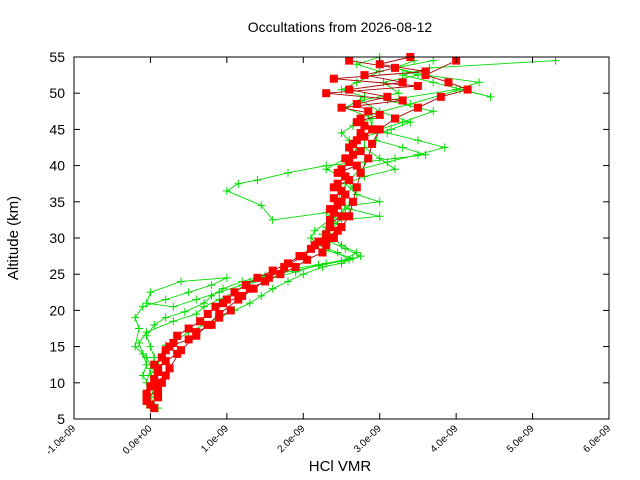 This screenshot has width=640, height=480. Describe the element at coordinates (521, 439) in the screenshot. I see `x-tick-label: 5.0e-09` at that location.